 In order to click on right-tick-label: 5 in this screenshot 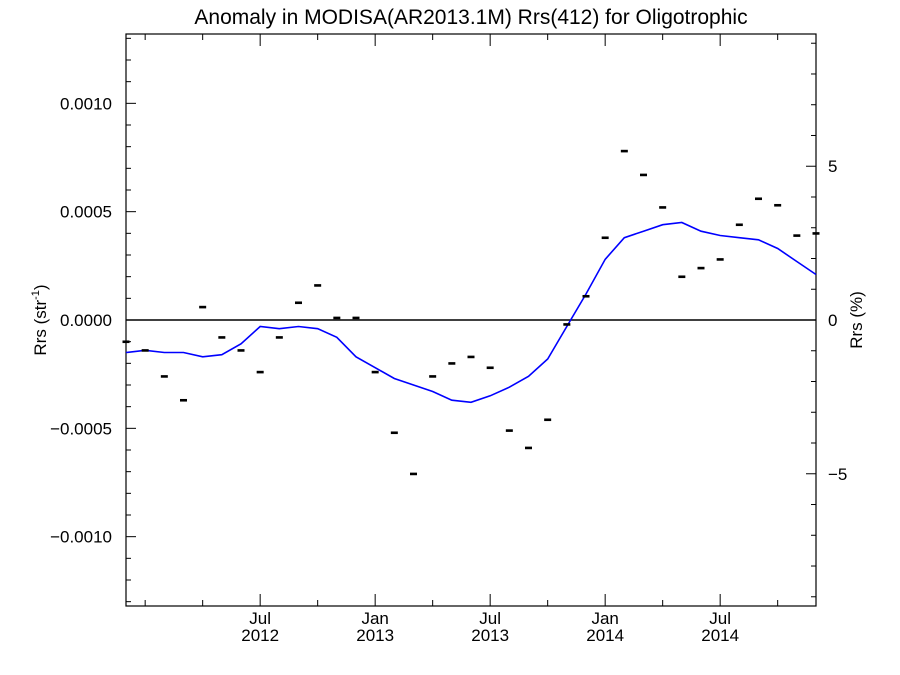, I will do `click(832, 166)`.